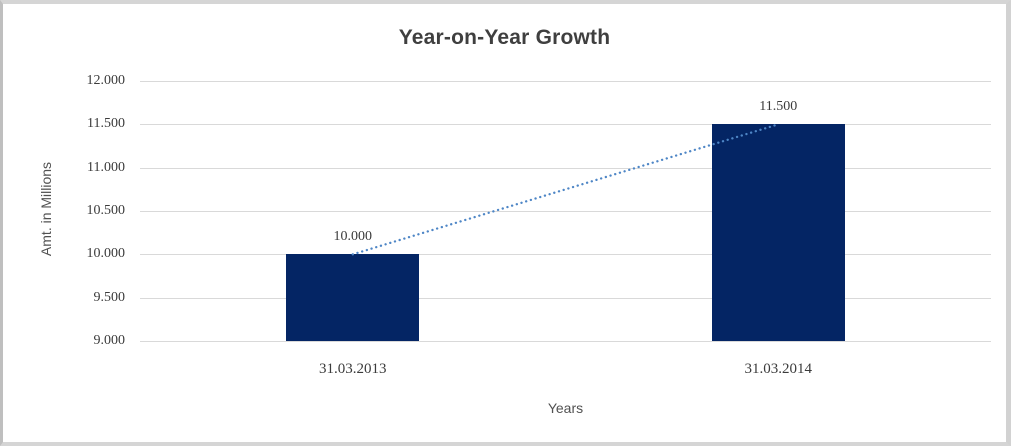 This screenshot has width=1011, height=446. I want to click on x-axis-title: Years, so click(565, 408).